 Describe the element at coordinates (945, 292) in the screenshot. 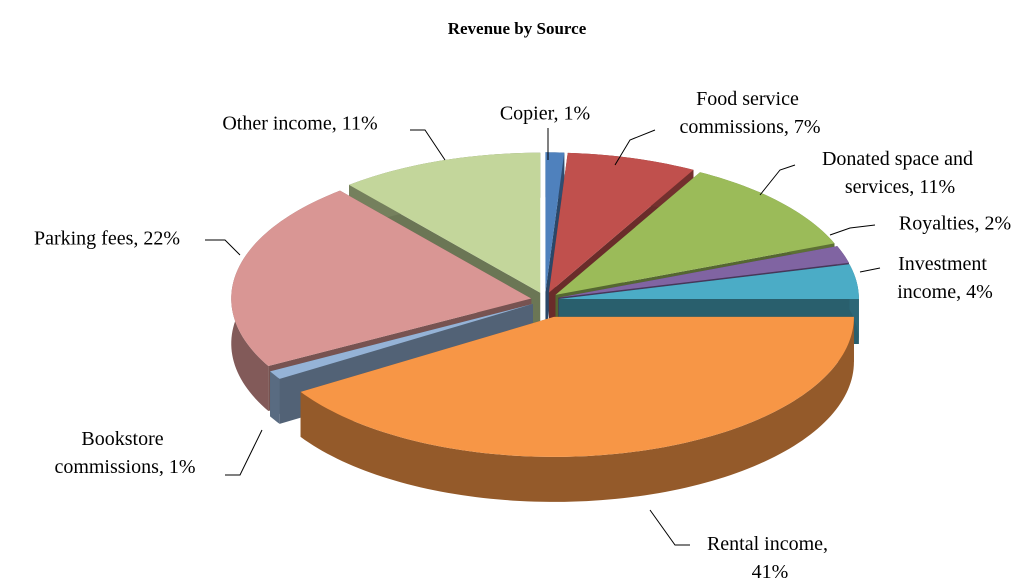

I see `label-line: income, 4%` at that location.